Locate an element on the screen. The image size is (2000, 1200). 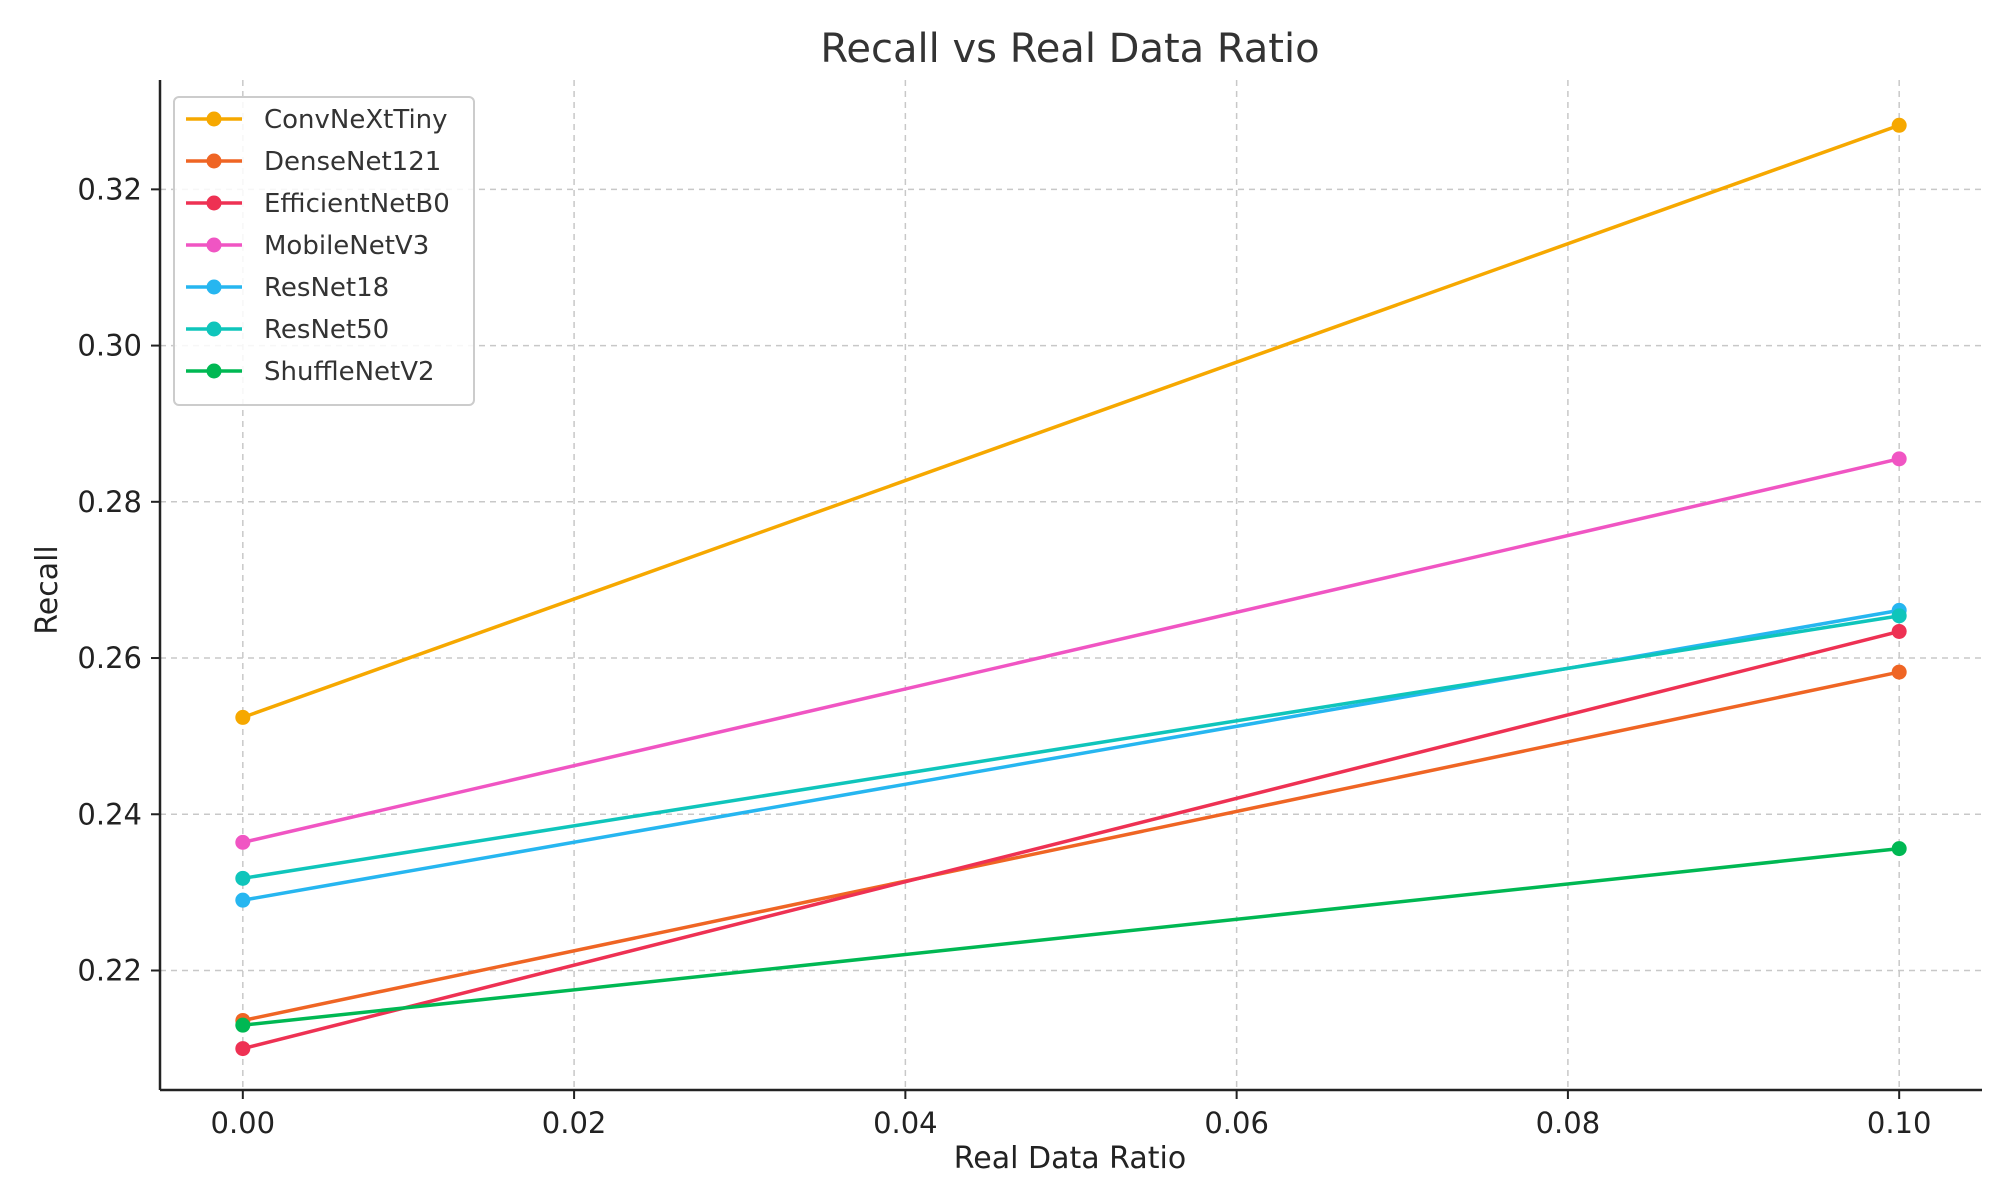
legend-label: ResNet50 is located at coordinates (326, 330).